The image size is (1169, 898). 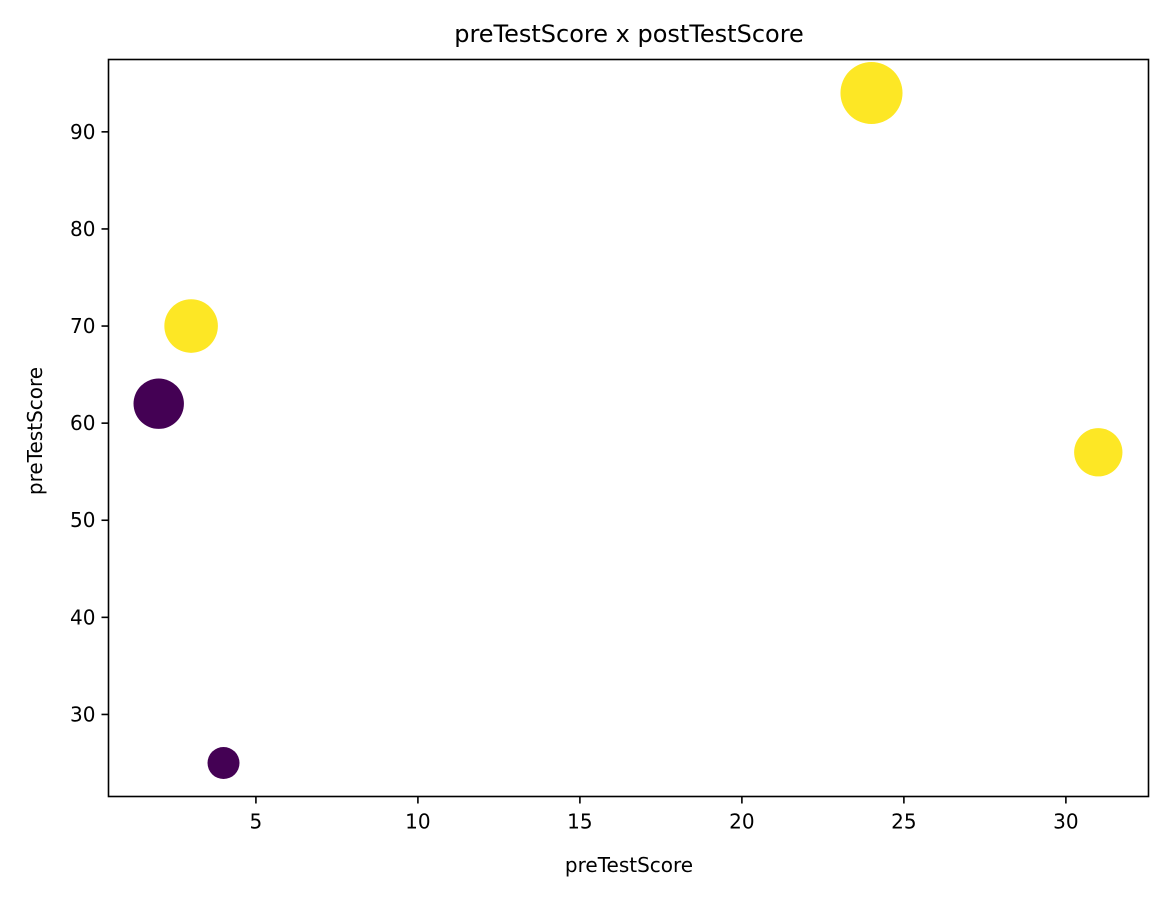 What do you see at coordinates (256, 822) in the screenshot?
I see `x-tick-label: 5` at bounding box center [256, 822].